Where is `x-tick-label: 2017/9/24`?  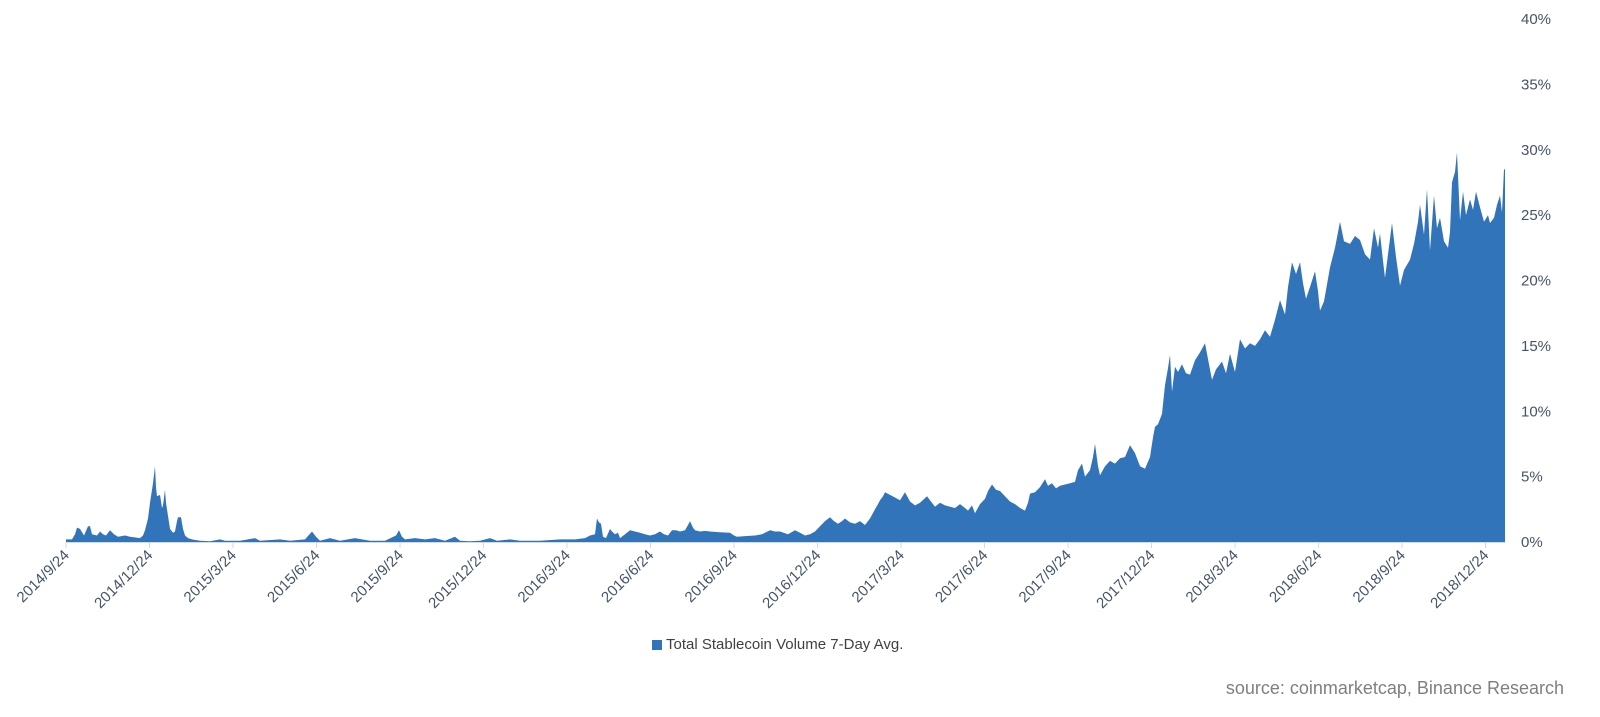
x-tick-label: 2017/9/24 is located at coordinates (1045, 576).